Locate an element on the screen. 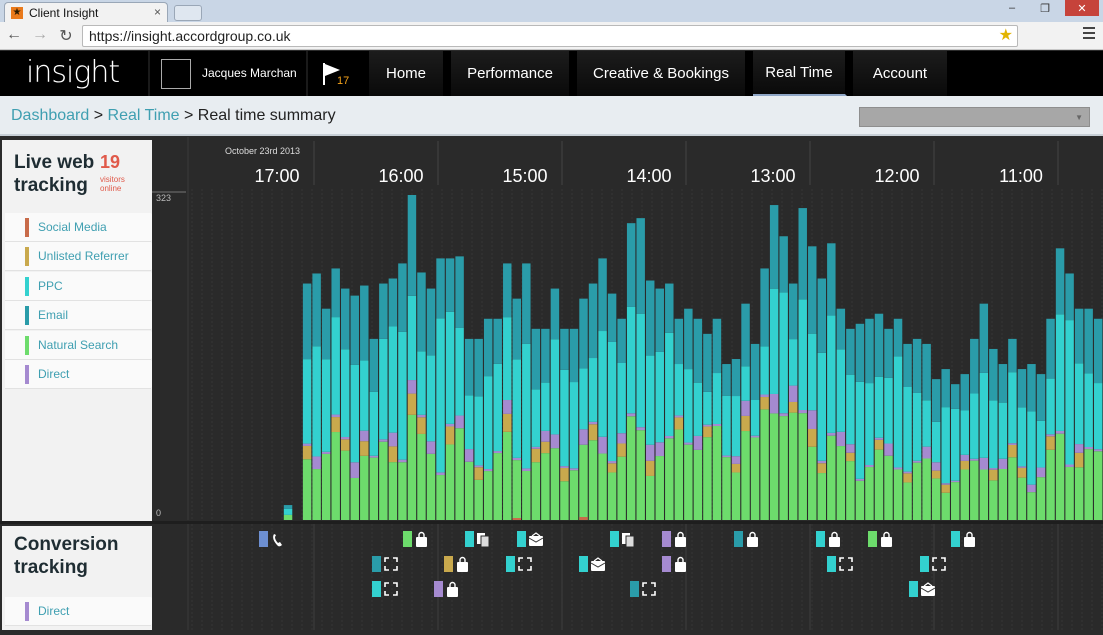 The image size is (1103, 635). back-icon: ← is located at coordinates (14, 34).